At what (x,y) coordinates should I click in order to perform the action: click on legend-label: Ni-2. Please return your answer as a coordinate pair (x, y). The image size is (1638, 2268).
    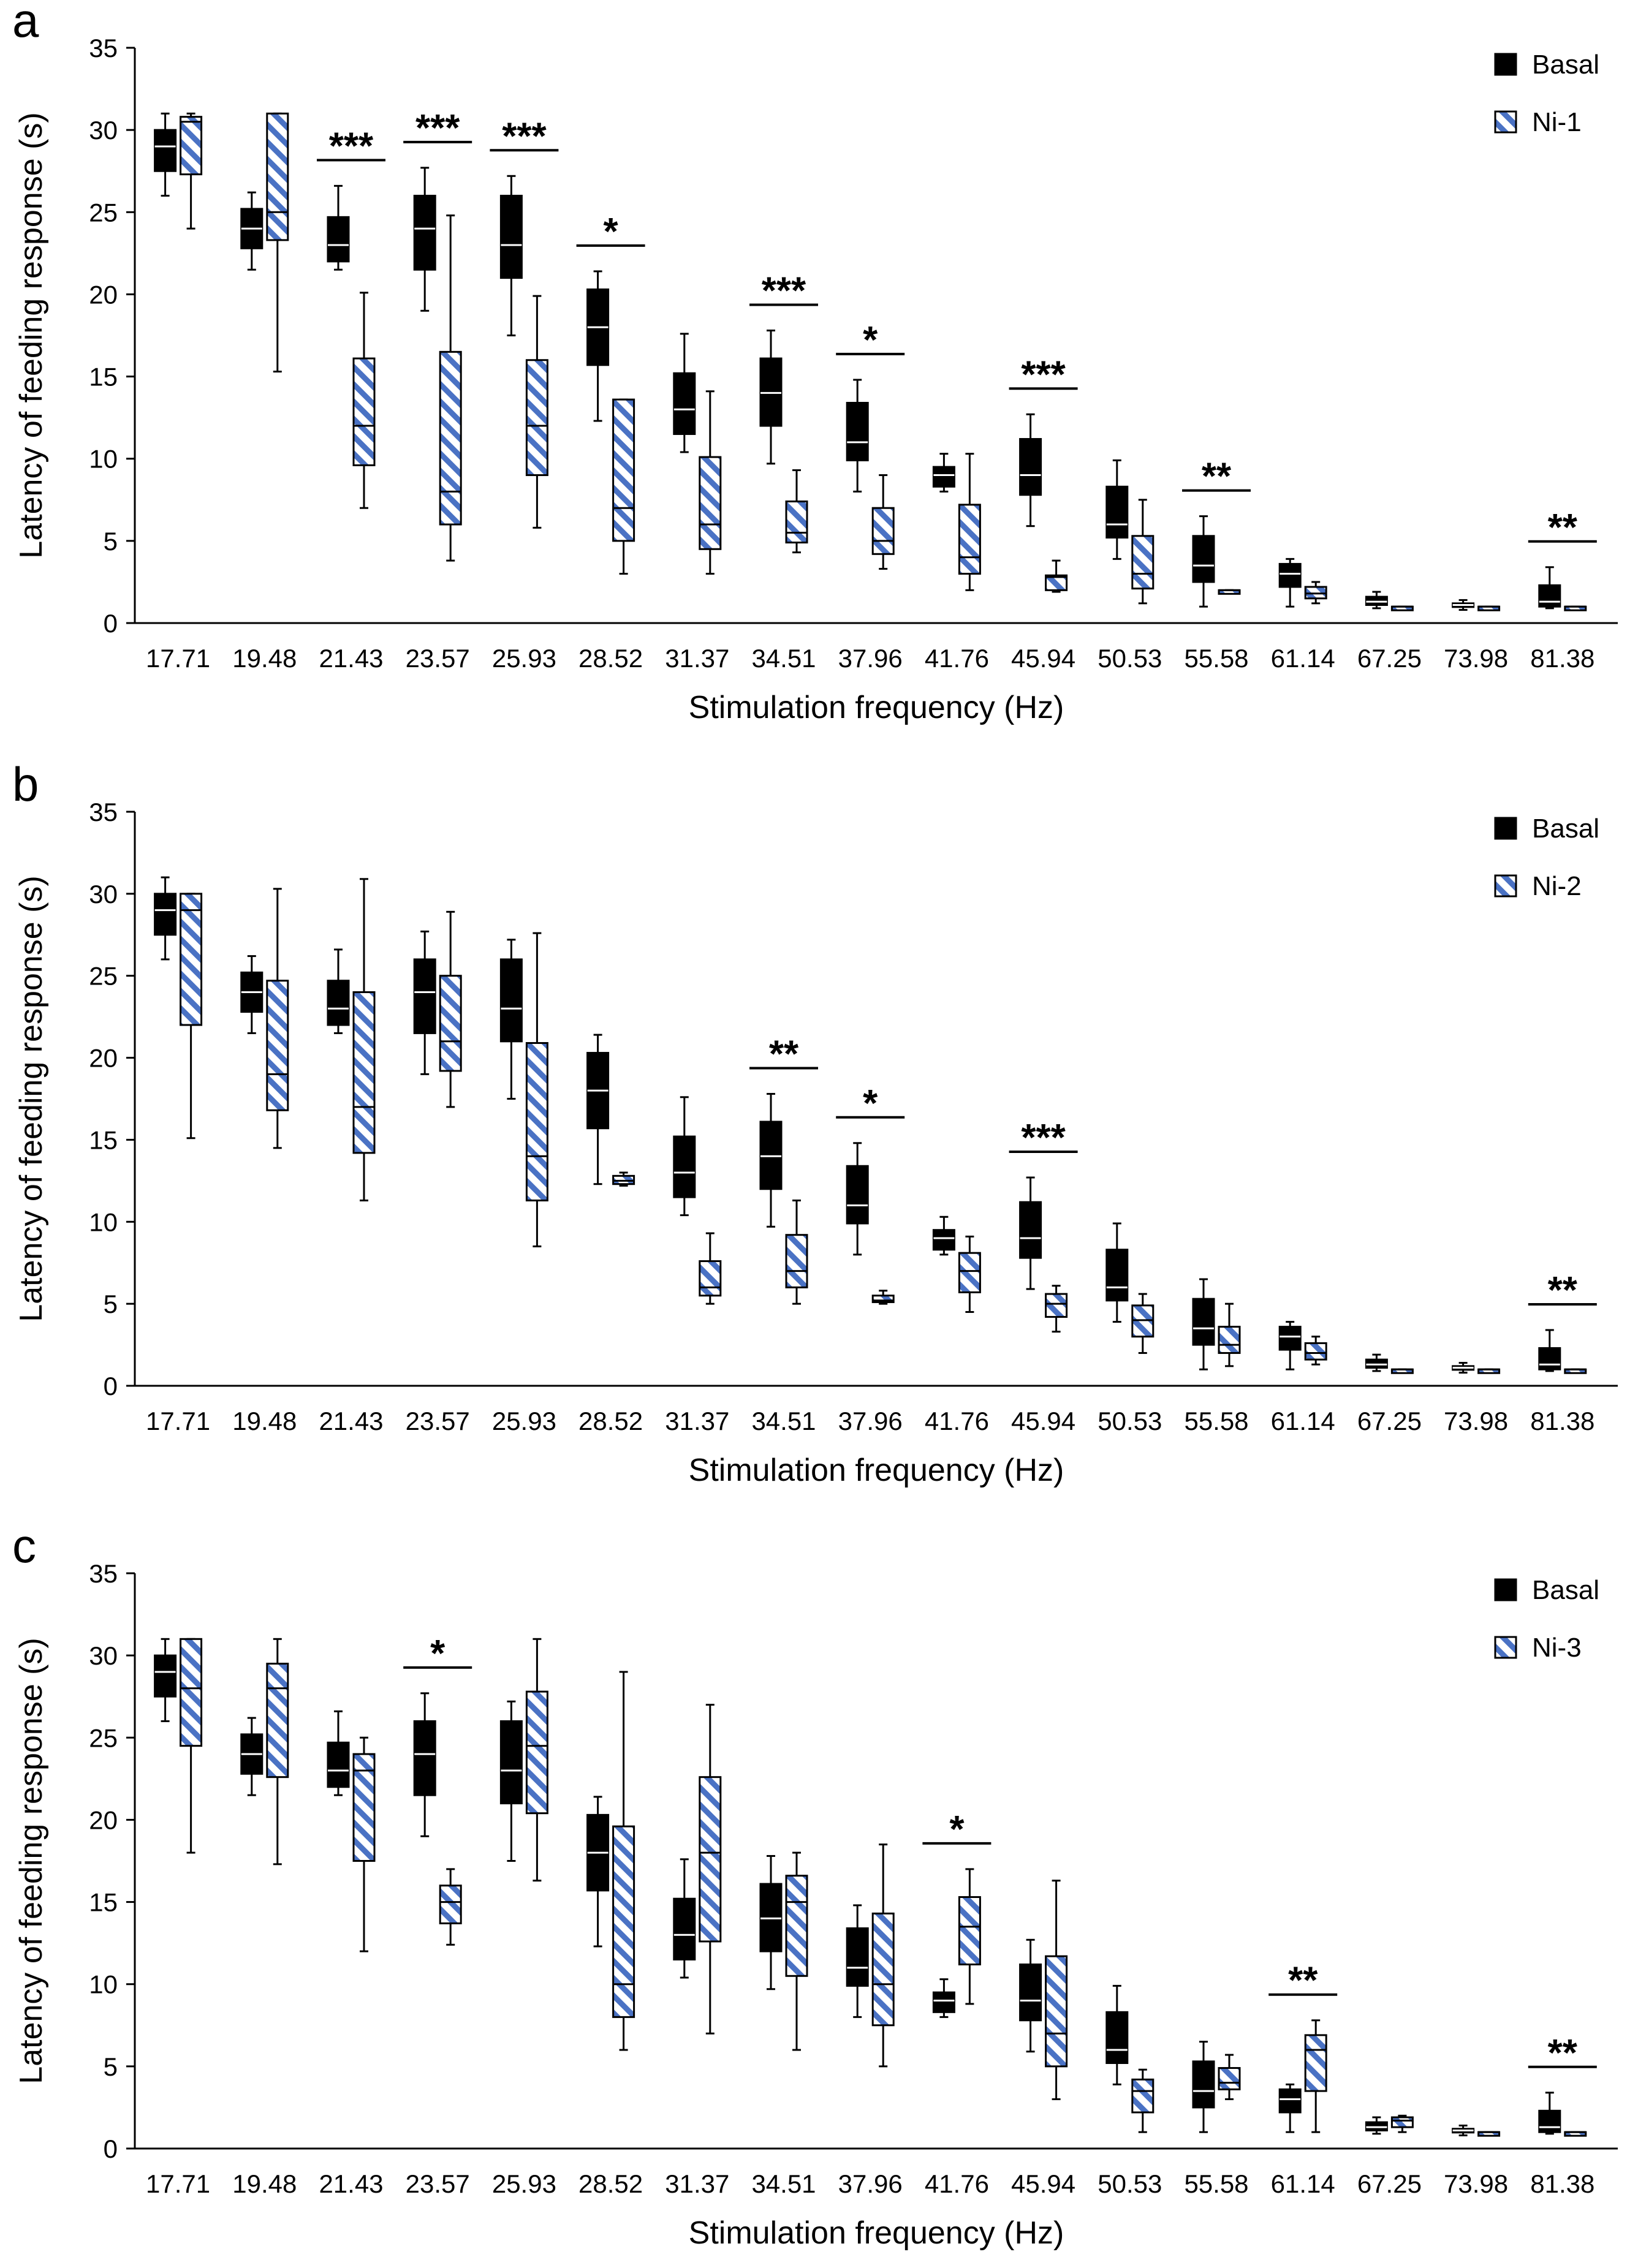
    Looking at the image, I should click on (1557, 886).